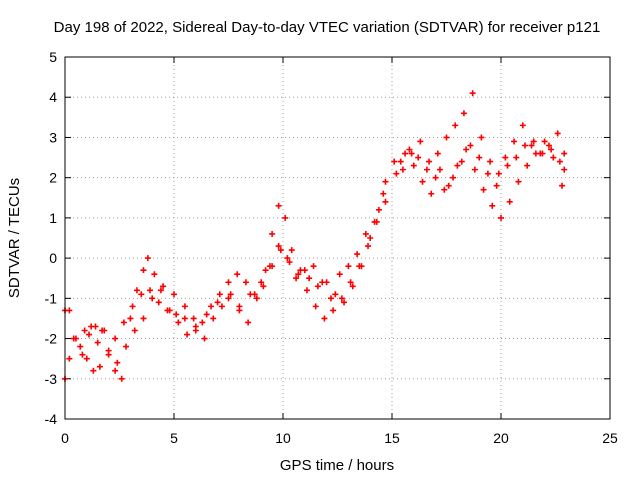  I want to click on x-tick-label: 0, so click(65, 438).